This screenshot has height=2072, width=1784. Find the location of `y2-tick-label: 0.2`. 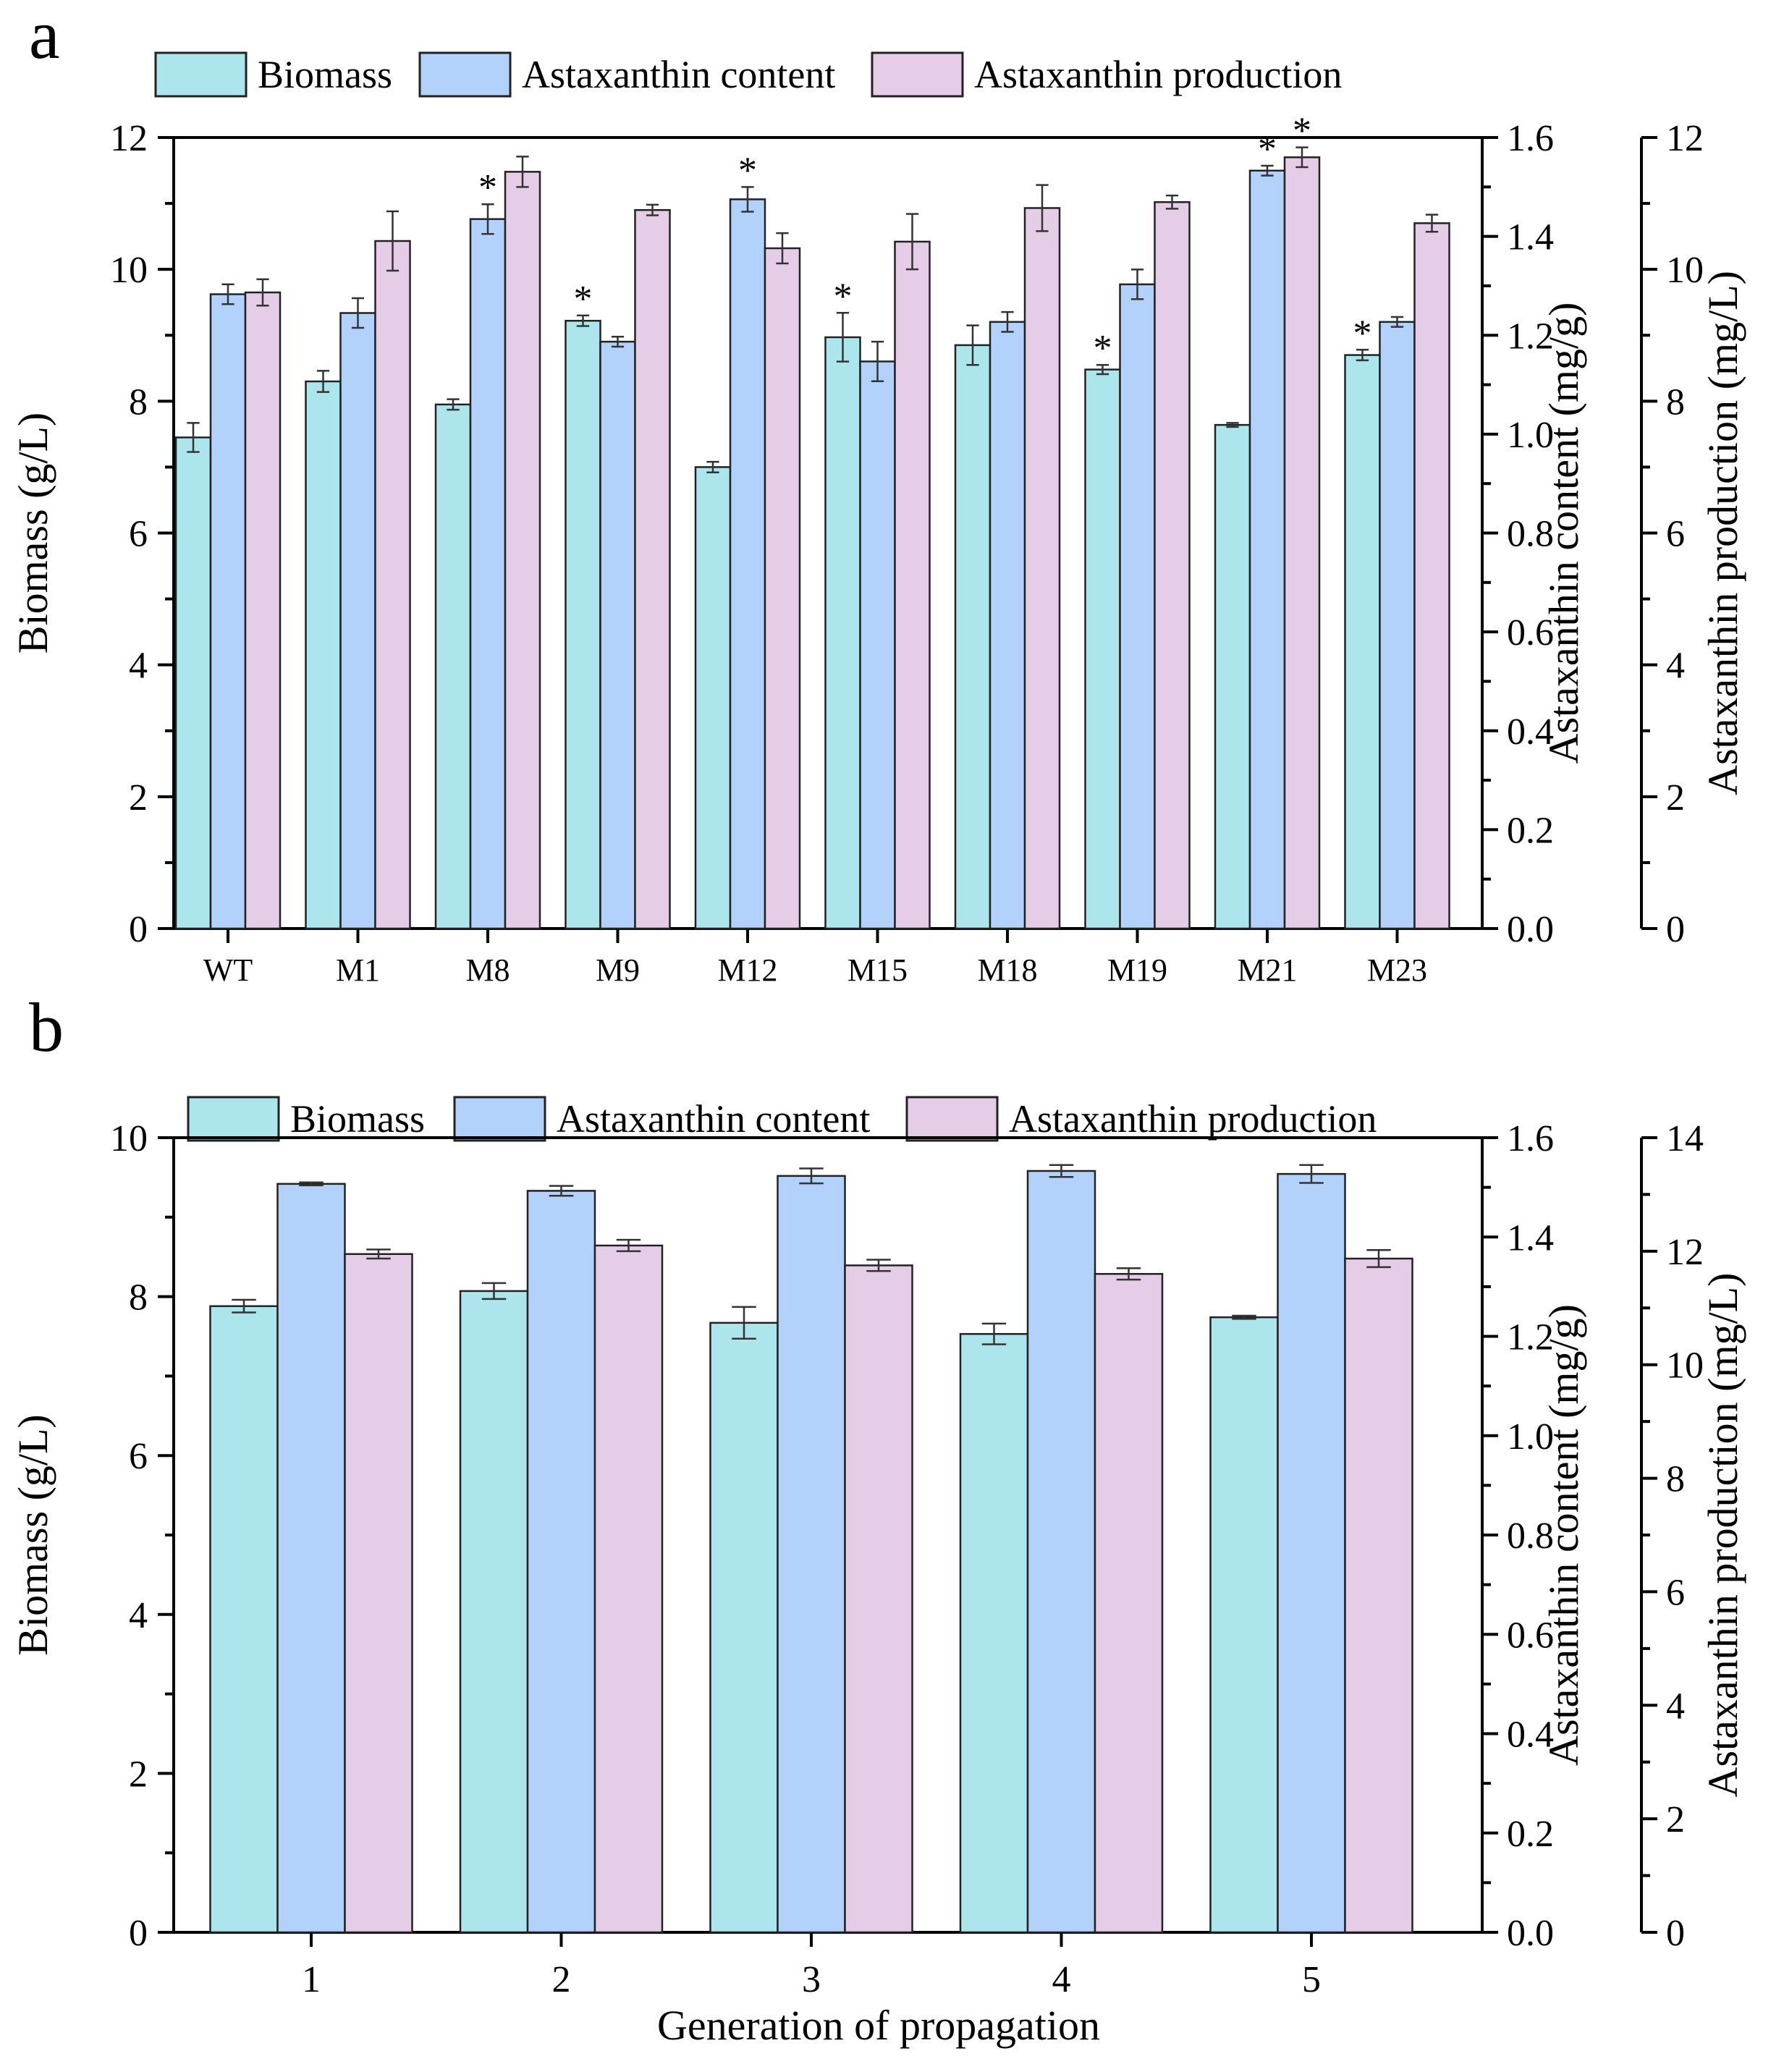

y2-tick-label: 0.2 is located at coordinates (1530, 1835).